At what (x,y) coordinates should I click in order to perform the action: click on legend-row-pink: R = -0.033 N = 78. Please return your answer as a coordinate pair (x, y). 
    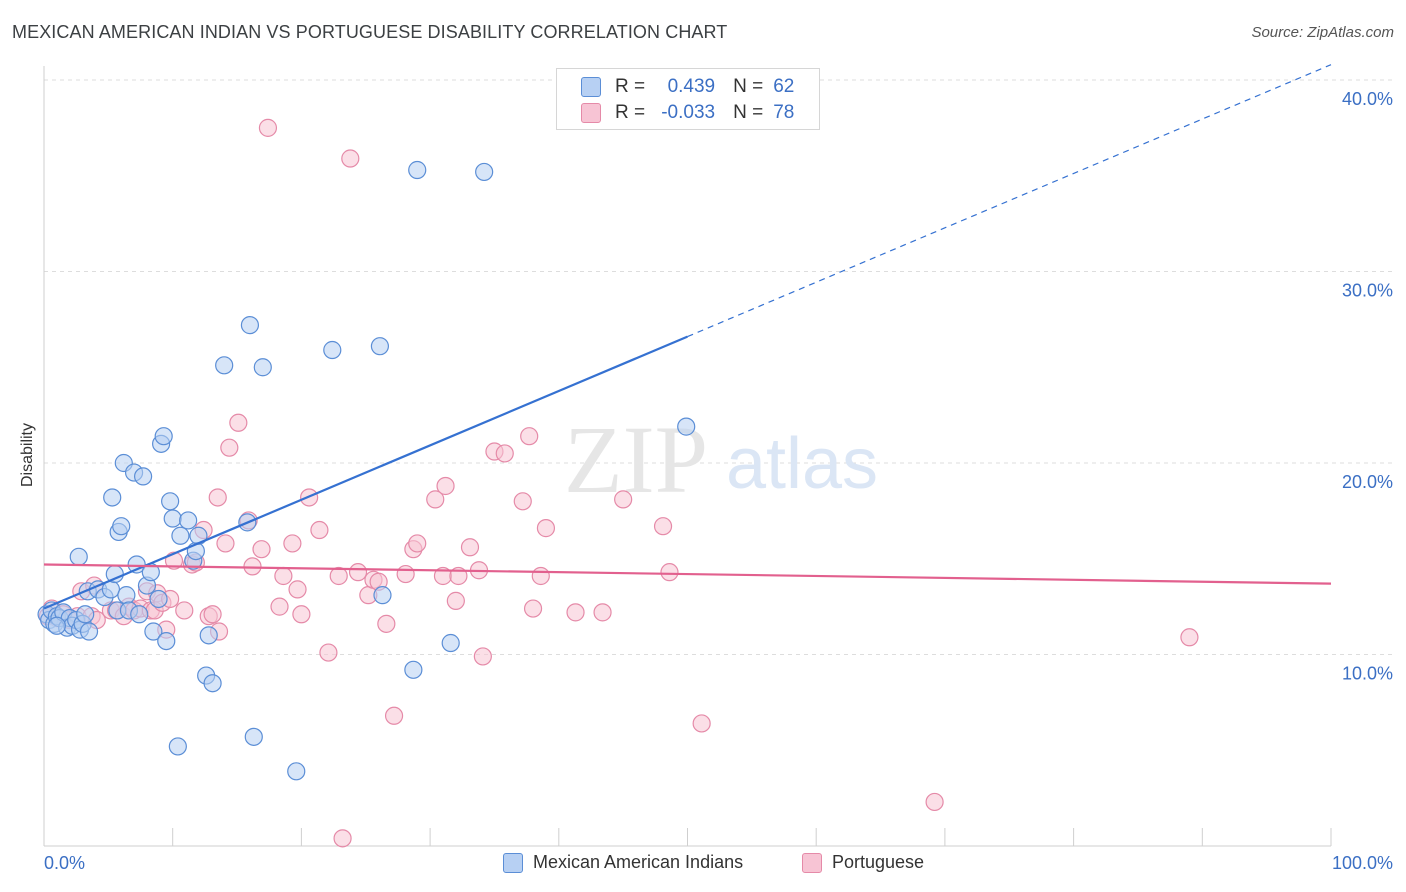
    Looking at the image, I should click on (687, 113).